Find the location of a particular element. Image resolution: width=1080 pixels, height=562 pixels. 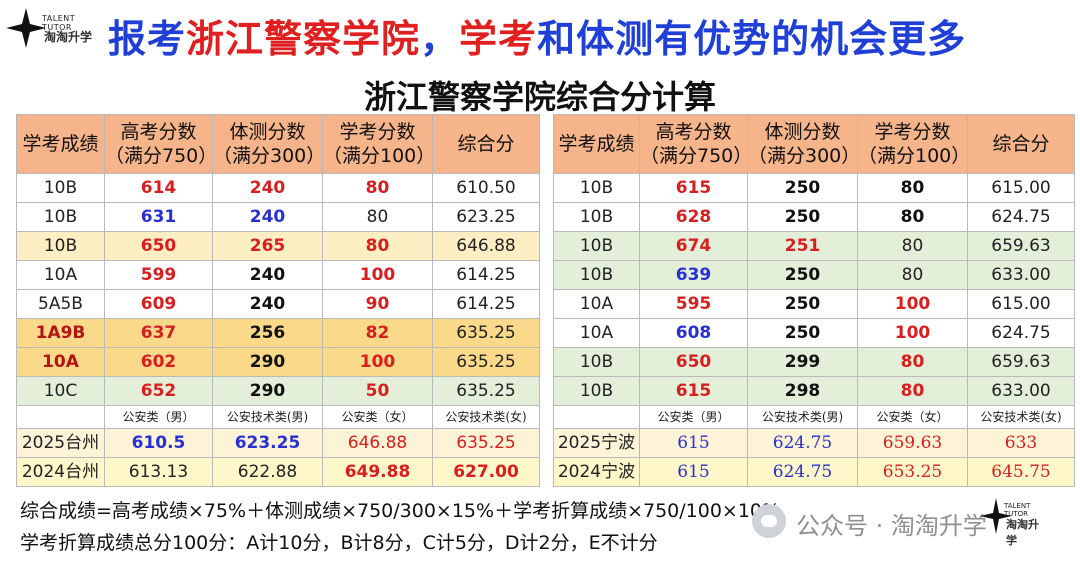

summary-cell: 659.63 is located at coordinates (912, 443).